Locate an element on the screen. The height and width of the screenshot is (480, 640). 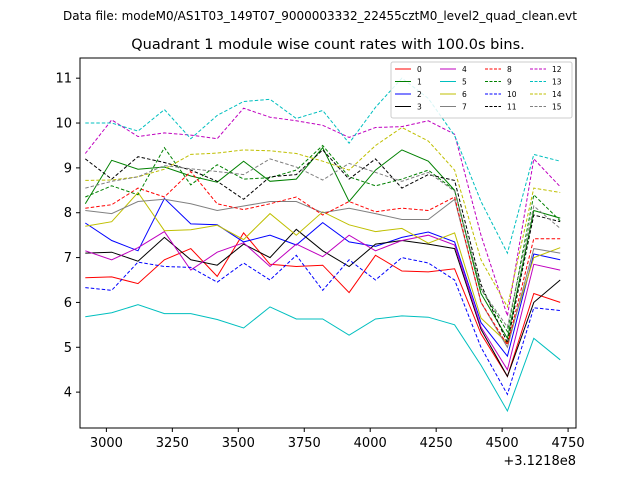
legend-label-14: 14 is located at coordinates (557, 94).